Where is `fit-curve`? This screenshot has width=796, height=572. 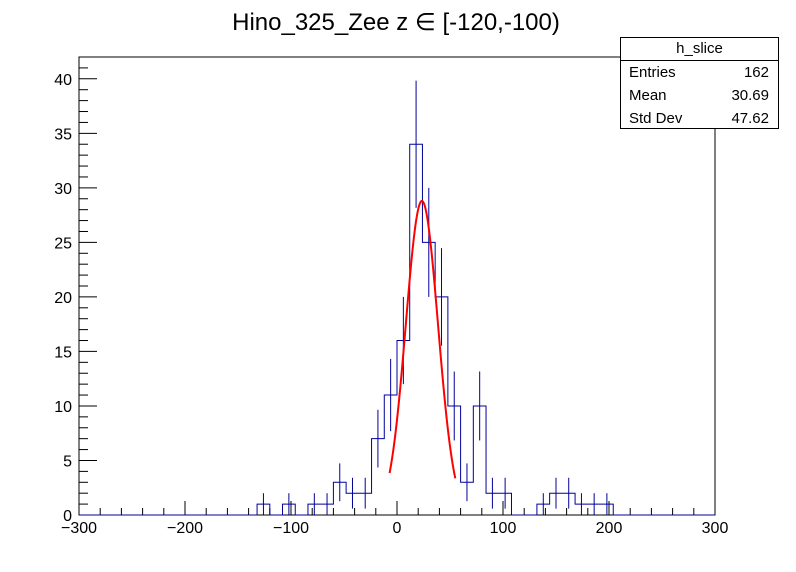
fit-curve is located at coordinates (422, 339).